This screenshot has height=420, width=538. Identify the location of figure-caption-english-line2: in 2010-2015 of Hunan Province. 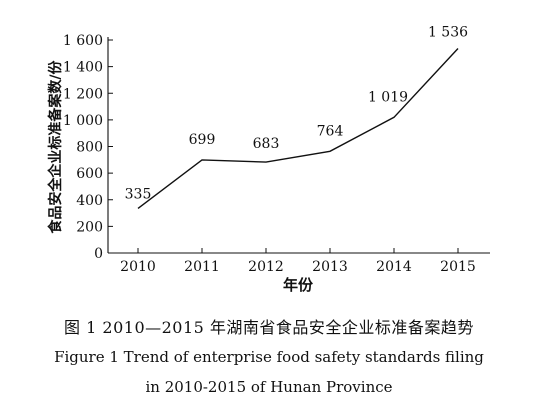
(269, 387).